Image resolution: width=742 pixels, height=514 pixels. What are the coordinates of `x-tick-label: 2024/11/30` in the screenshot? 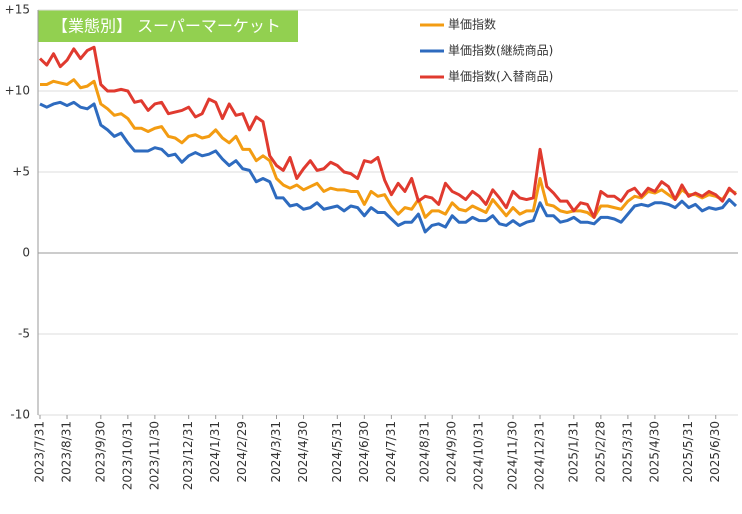 It's located at (513, 455).